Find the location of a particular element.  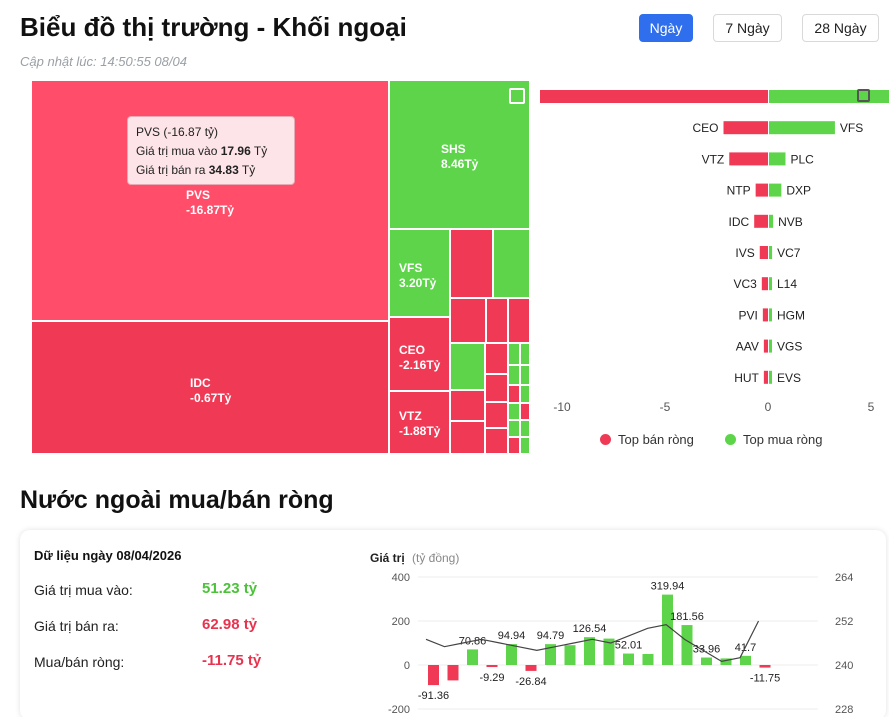

y-axis-unit: (tỷ đồng) is located at coordinates (435, 558).